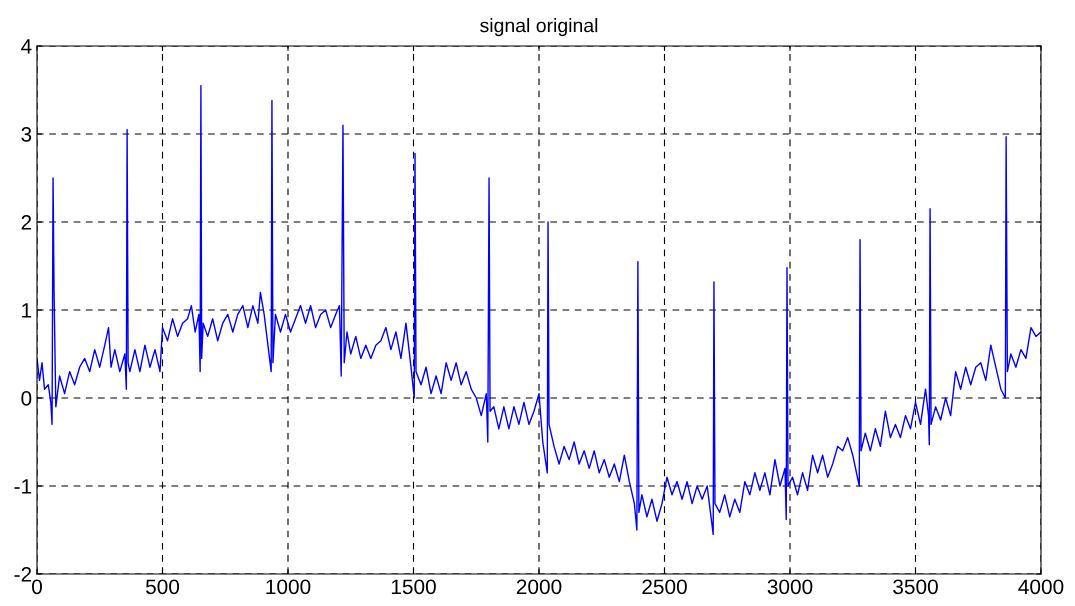  I want to click on x-tick-label: 3500, so click(915, 587).